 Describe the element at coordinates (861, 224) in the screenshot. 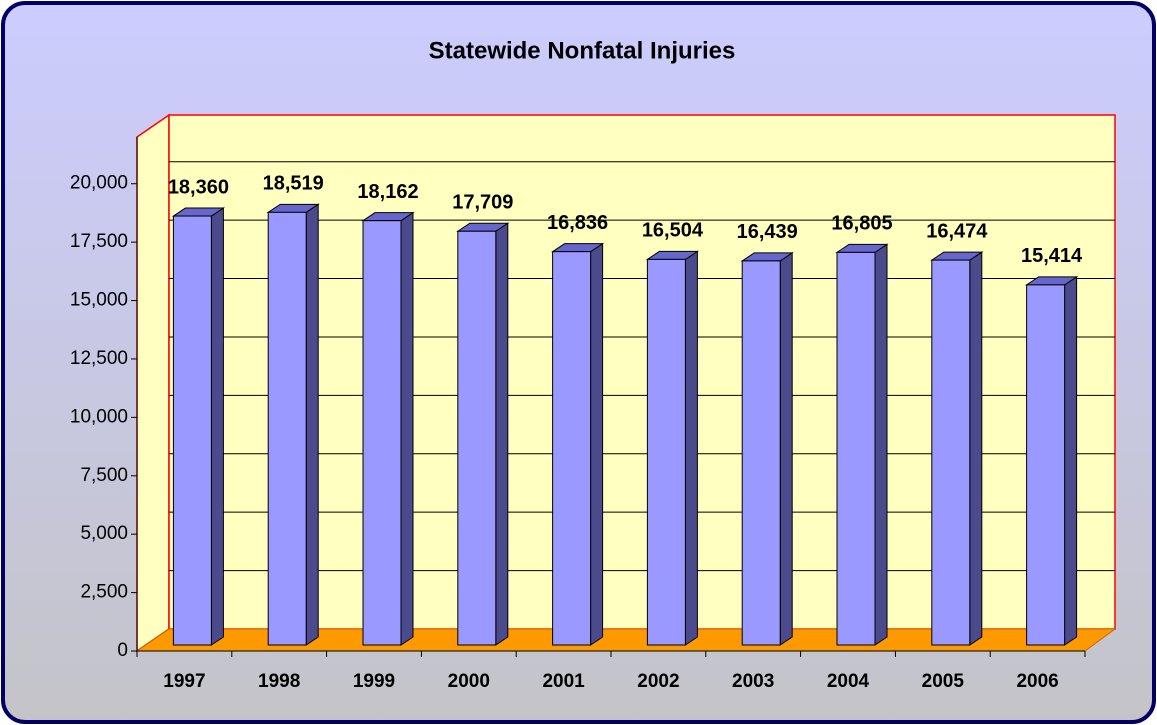

I see `value-label: 16,805` at that location.